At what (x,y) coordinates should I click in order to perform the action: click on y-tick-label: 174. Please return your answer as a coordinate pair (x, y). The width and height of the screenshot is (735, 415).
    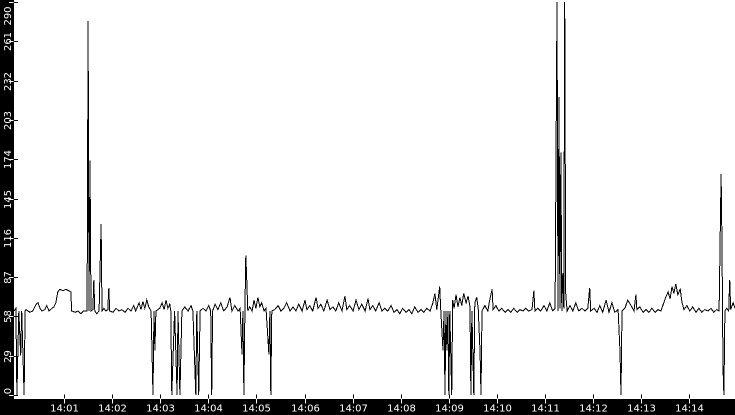
    Looking at the image, I should click on (8, 159).